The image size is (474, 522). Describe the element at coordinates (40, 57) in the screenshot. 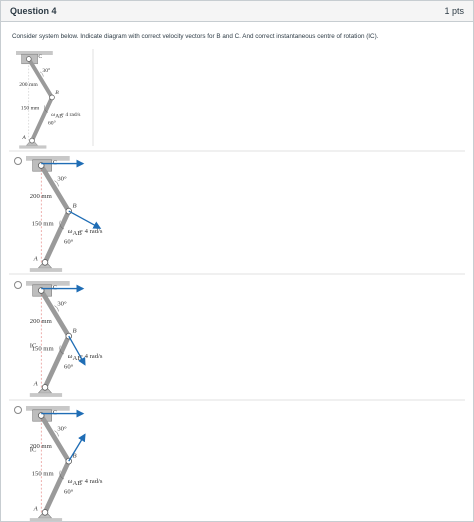

I see `label-c: C` at that location.